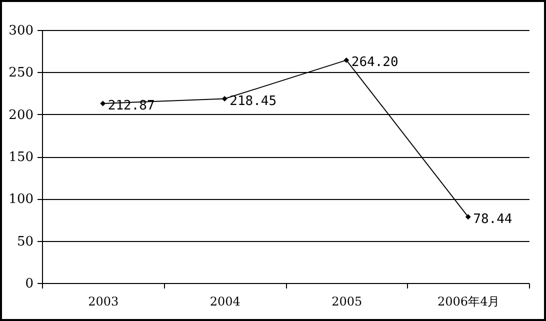  Describe the element at coordinates (25, 242) in the screenshot. I see `y-tick-label: 50` at that location.